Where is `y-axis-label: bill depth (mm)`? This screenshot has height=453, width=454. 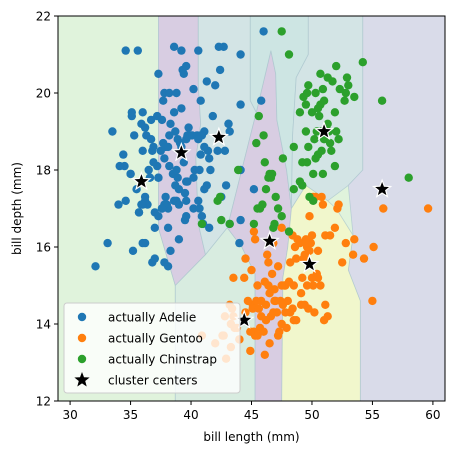 y-axis-label: bill depth (mm) is located at coordinates (17, 208).